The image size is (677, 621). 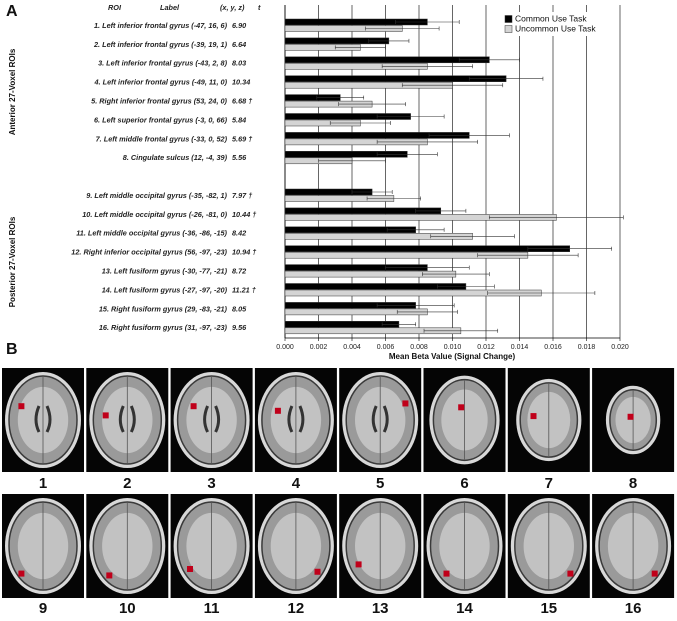 I want to click on roi-label: 16. Right fusiform gyrus (31, -97, -23), so click(x=163, y=327).